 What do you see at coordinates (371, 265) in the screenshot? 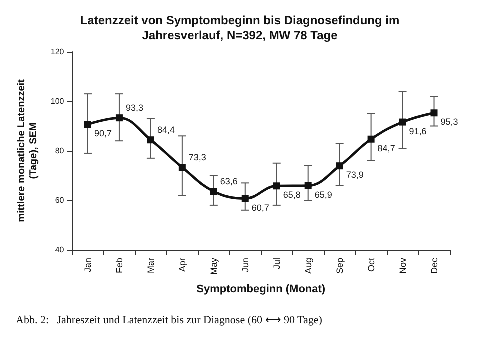
I see `x-tick-label: Oct` at bounding box center [371, 265].